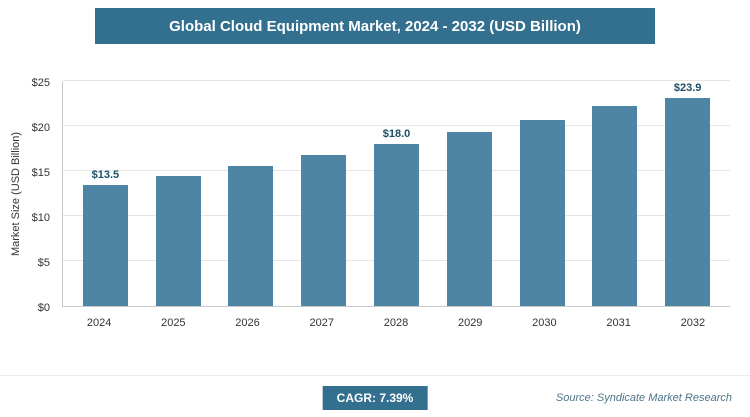 The width and height of the screenshot is (750, 417). Describe the element at coordinates (178, 240) in the screenshot. I see `bar-2025` at that location.